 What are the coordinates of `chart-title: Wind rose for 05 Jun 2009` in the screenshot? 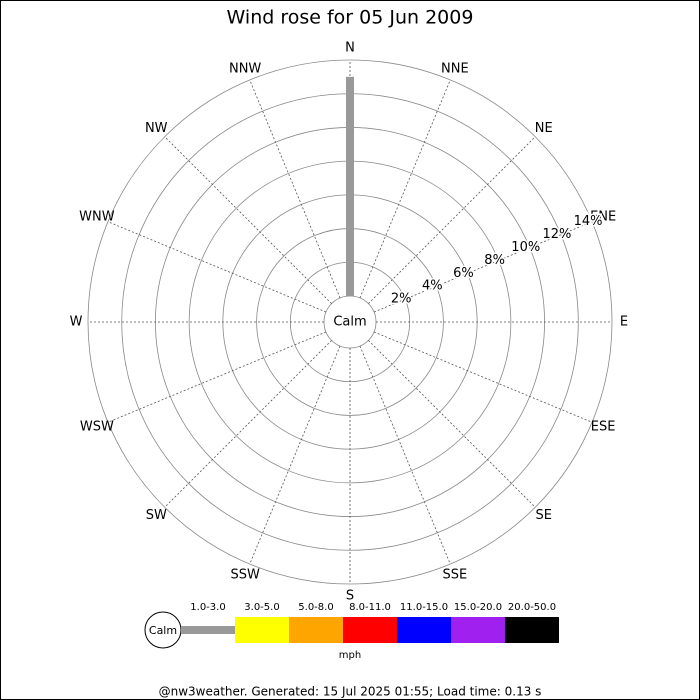 It's located at (350, 18).